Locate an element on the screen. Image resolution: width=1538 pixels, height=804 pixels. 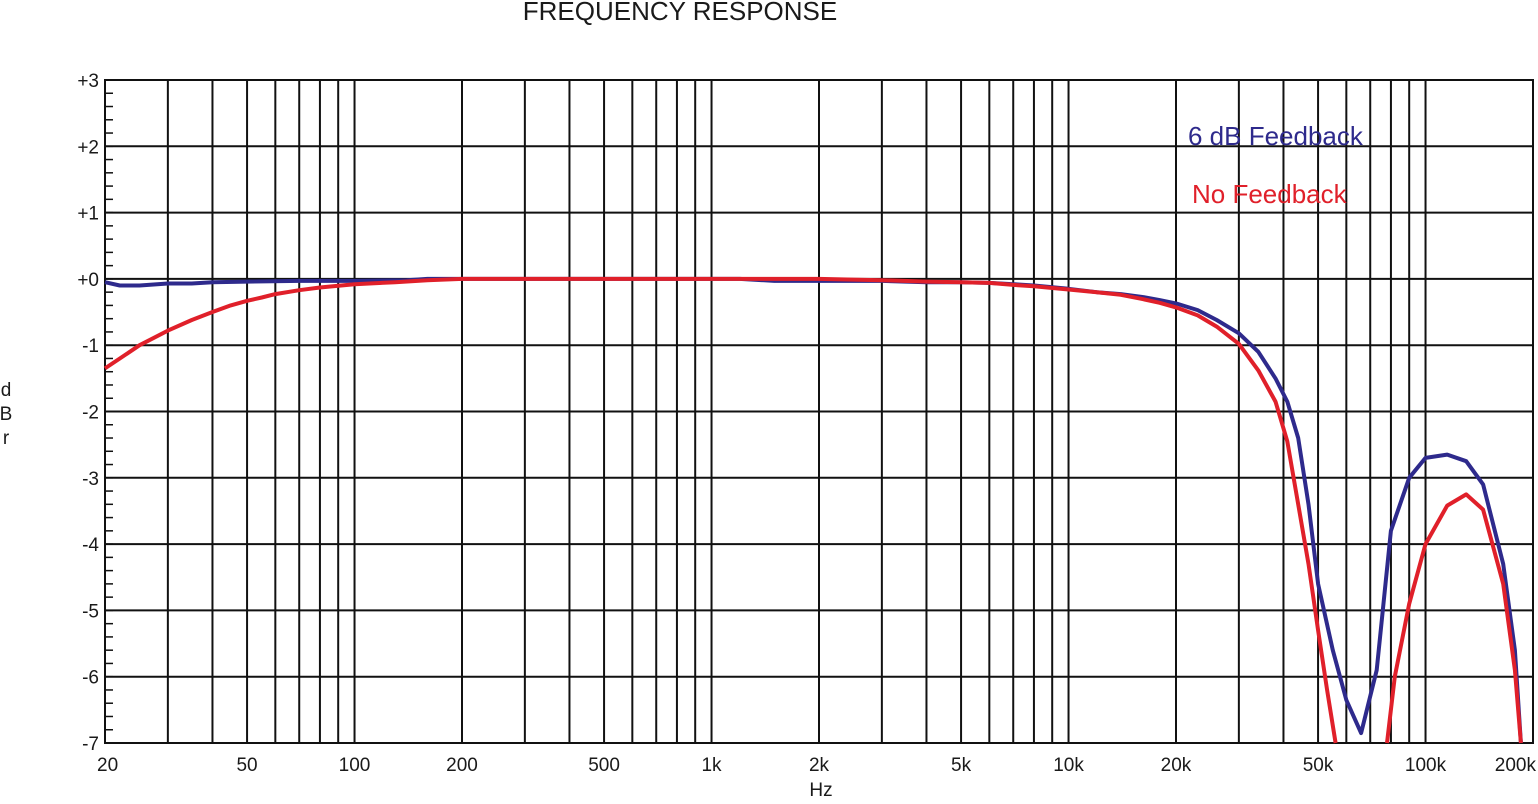
y-tick-labels: +3 +2 +1 +0 -1 -2 -3 -4 -5 -6 -7 is located at coordinates (88, 413).